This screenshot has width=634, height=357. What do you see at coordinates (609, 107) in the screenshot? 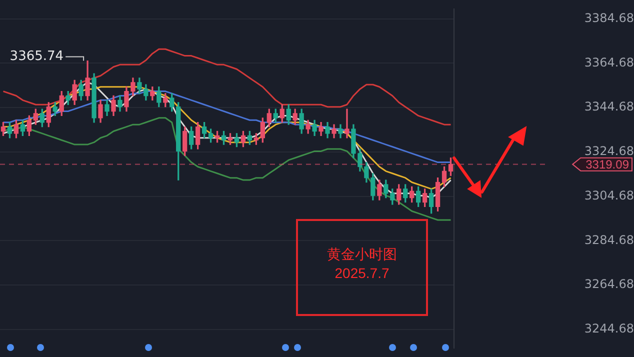
I see `y-tick-label: 3344.68` at bounding box center [609, 107].